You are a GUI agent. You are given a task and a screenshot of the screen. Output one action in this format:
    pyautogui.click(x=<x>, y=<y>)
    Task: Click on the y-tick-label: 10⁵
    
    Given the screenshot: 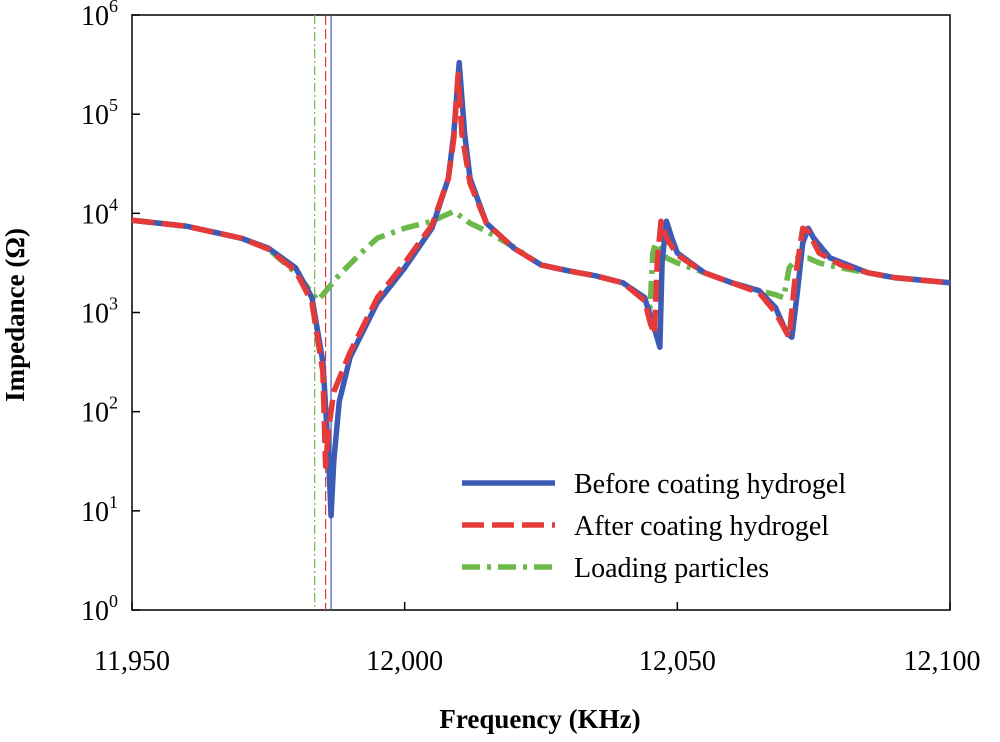 What is the action you would take?
    pyautogui.click(x=99, y=113)
    